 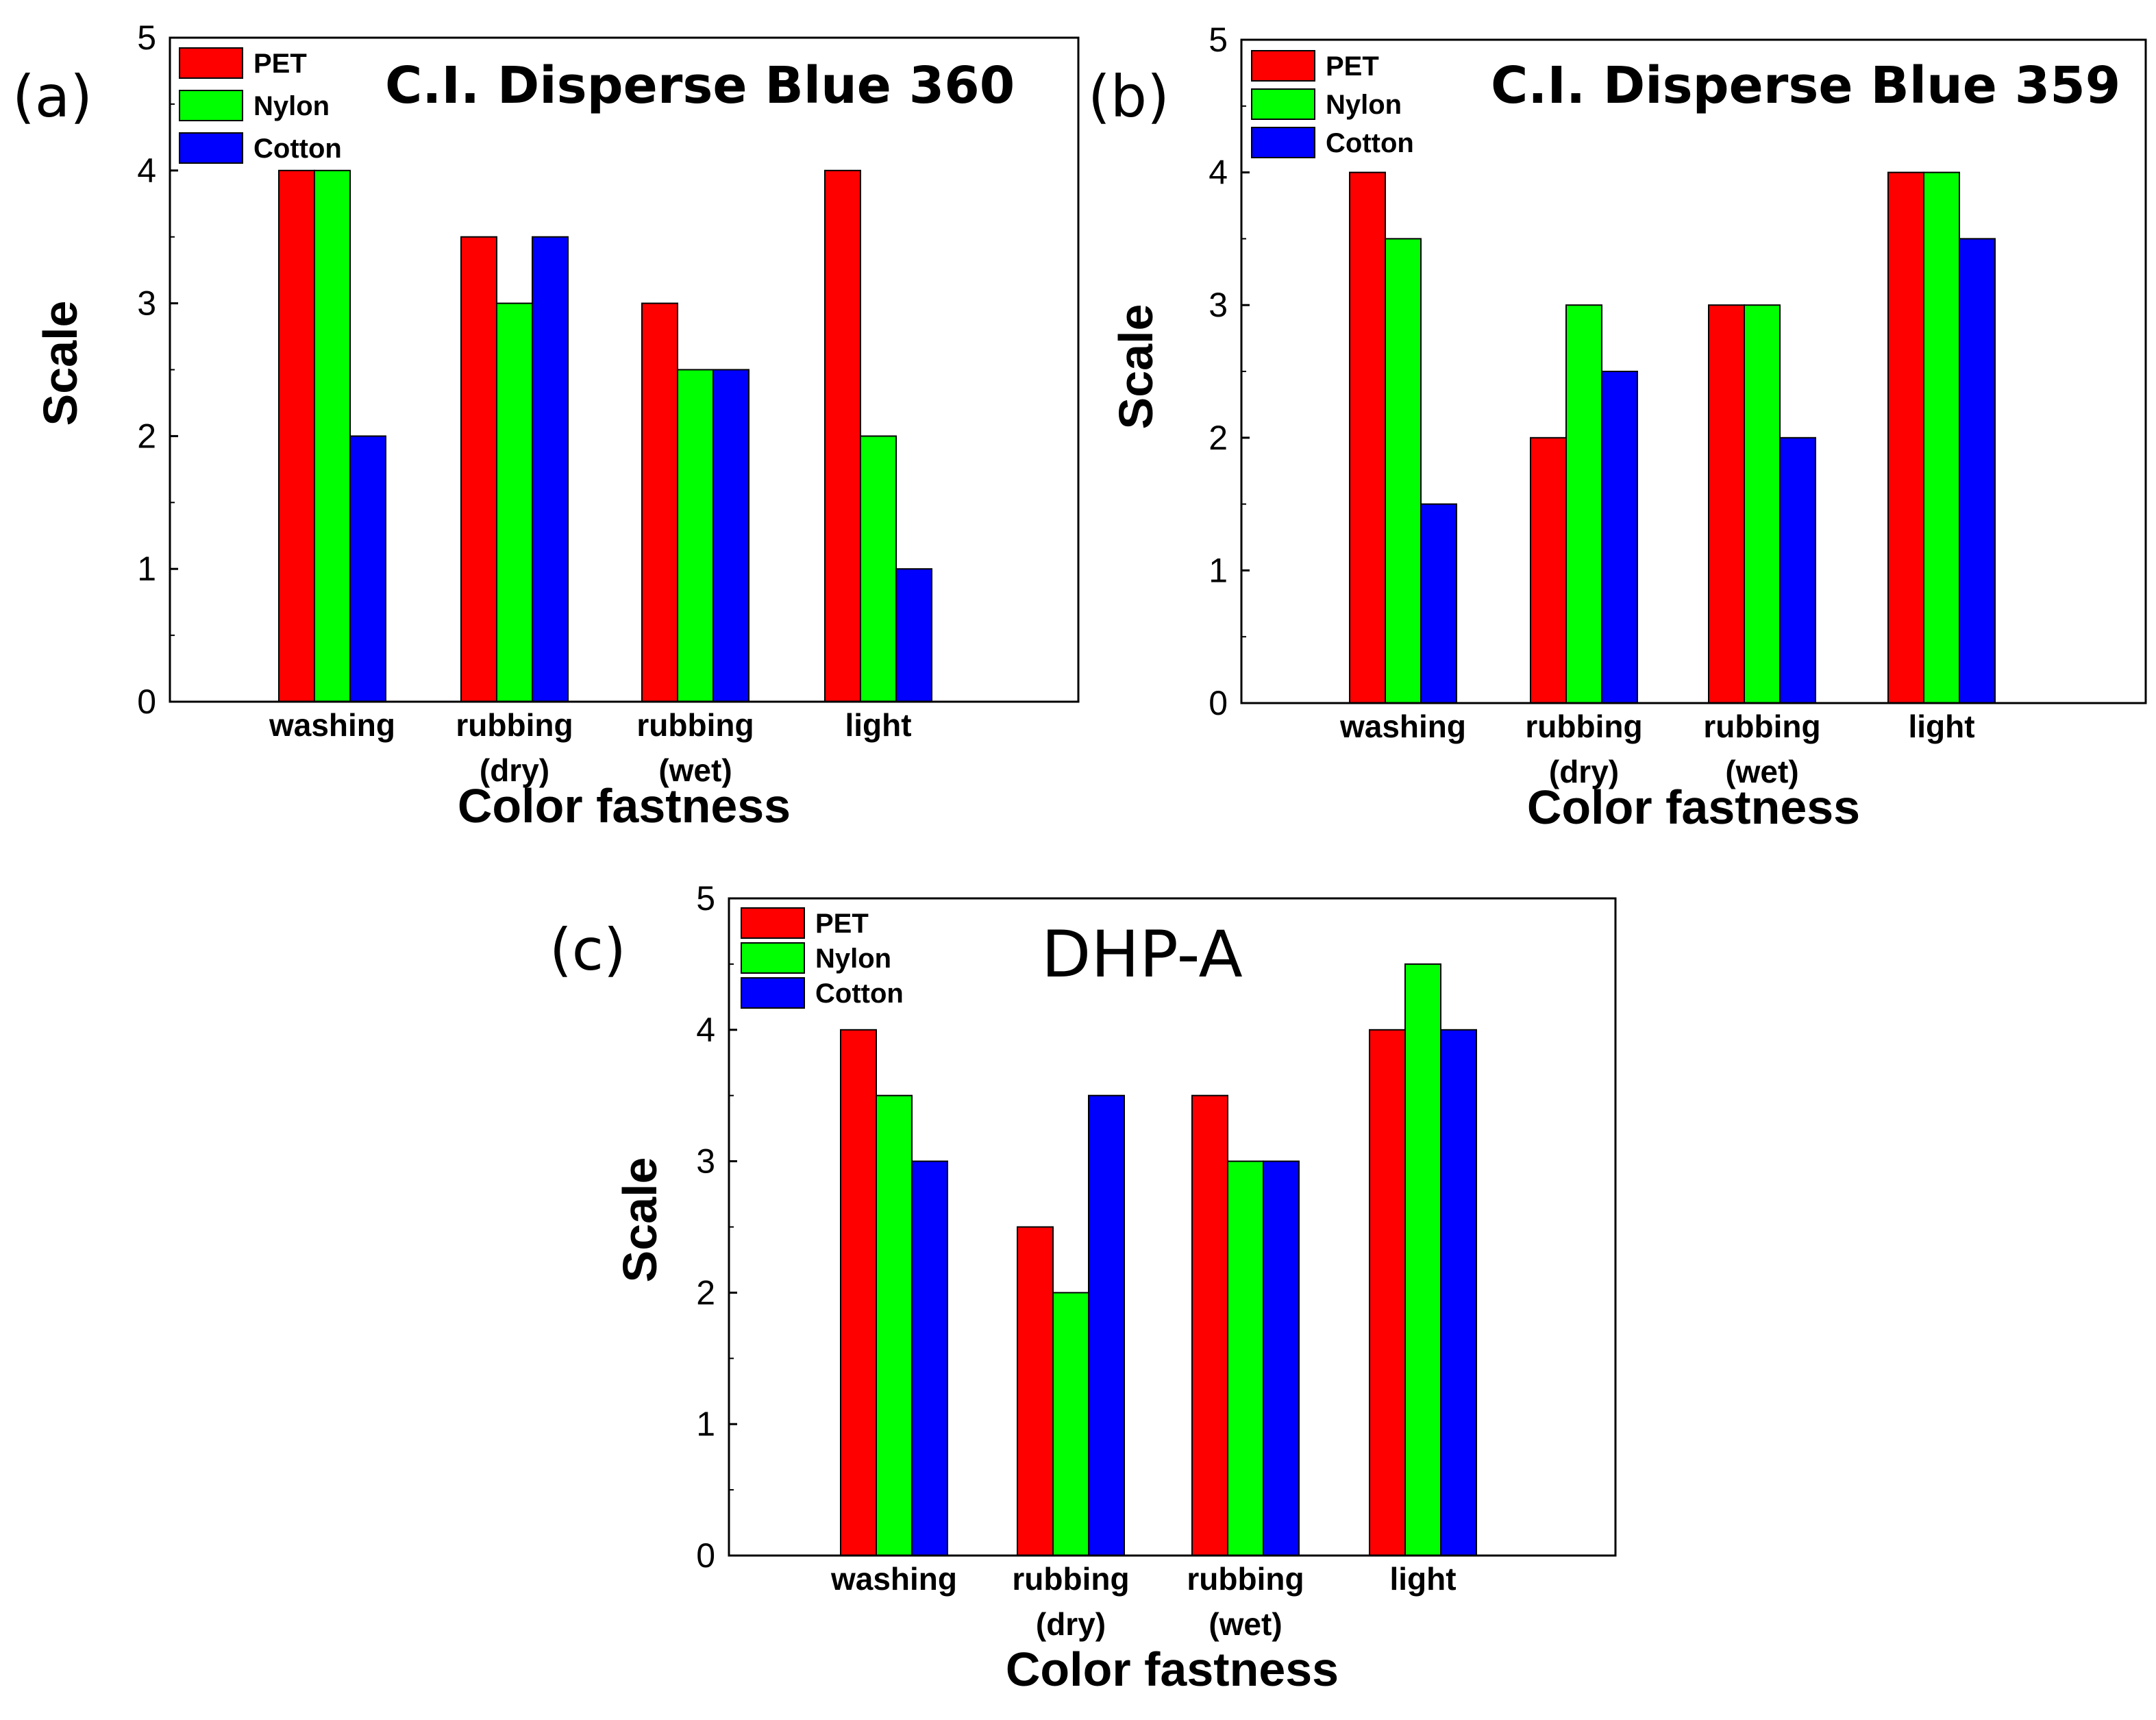 I want to click on chart-title: C.I. Disperse Blue 359, so click(x=1805, y=85).